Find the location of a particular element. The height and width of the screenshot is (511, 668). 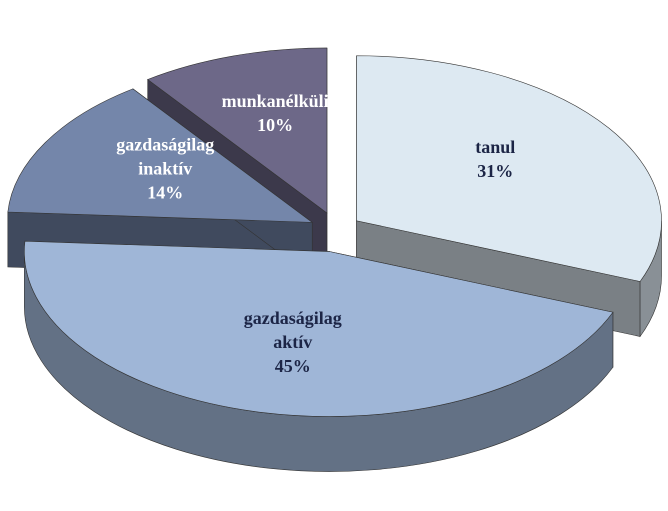

slice-label-line: munkanélküli is located at coordinates (275, 101).